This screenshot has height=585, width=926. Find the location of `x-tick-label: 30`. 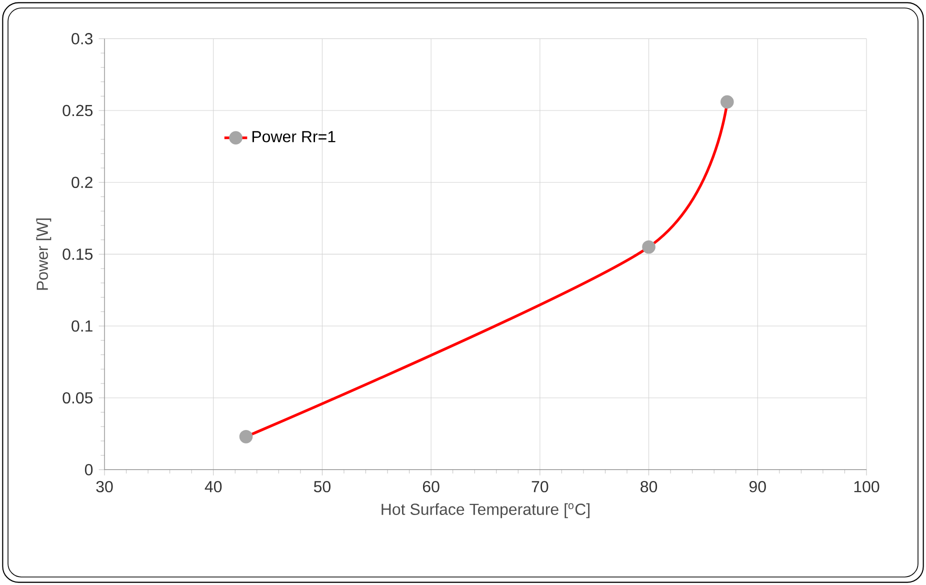

x-tick-label: 30 is located at coordinates (104, 486).